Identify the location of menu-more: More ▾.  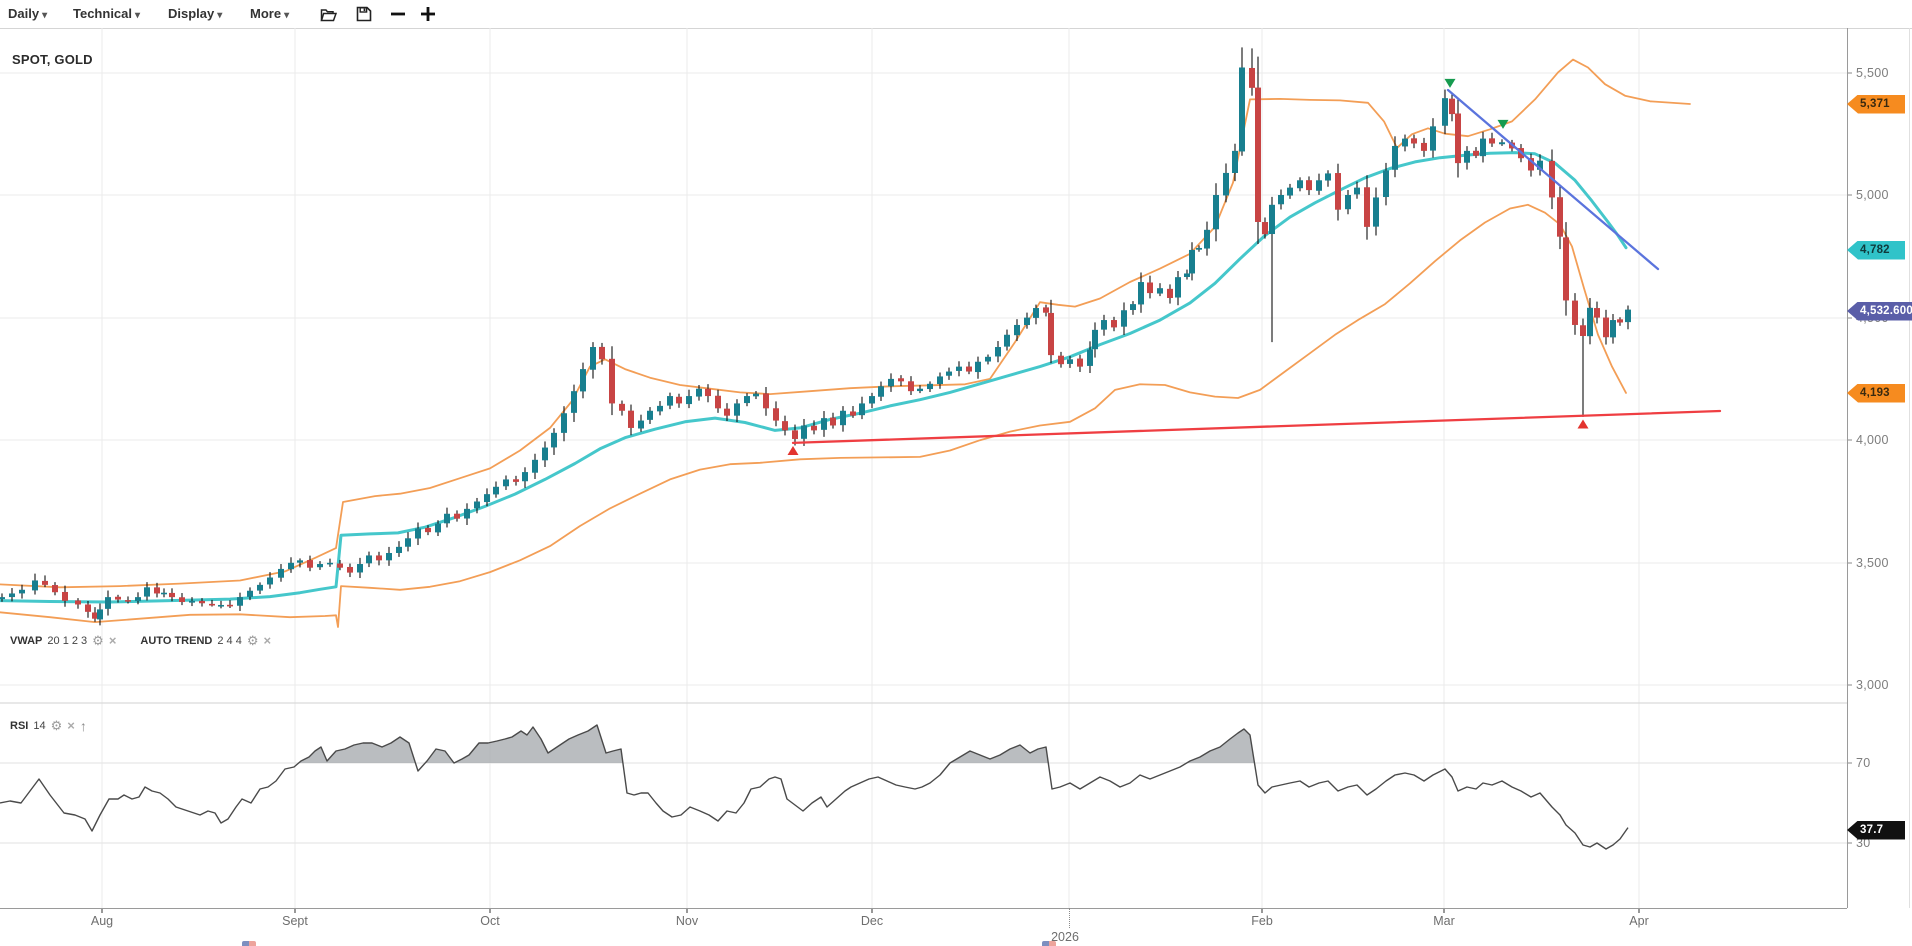
(269, 14).